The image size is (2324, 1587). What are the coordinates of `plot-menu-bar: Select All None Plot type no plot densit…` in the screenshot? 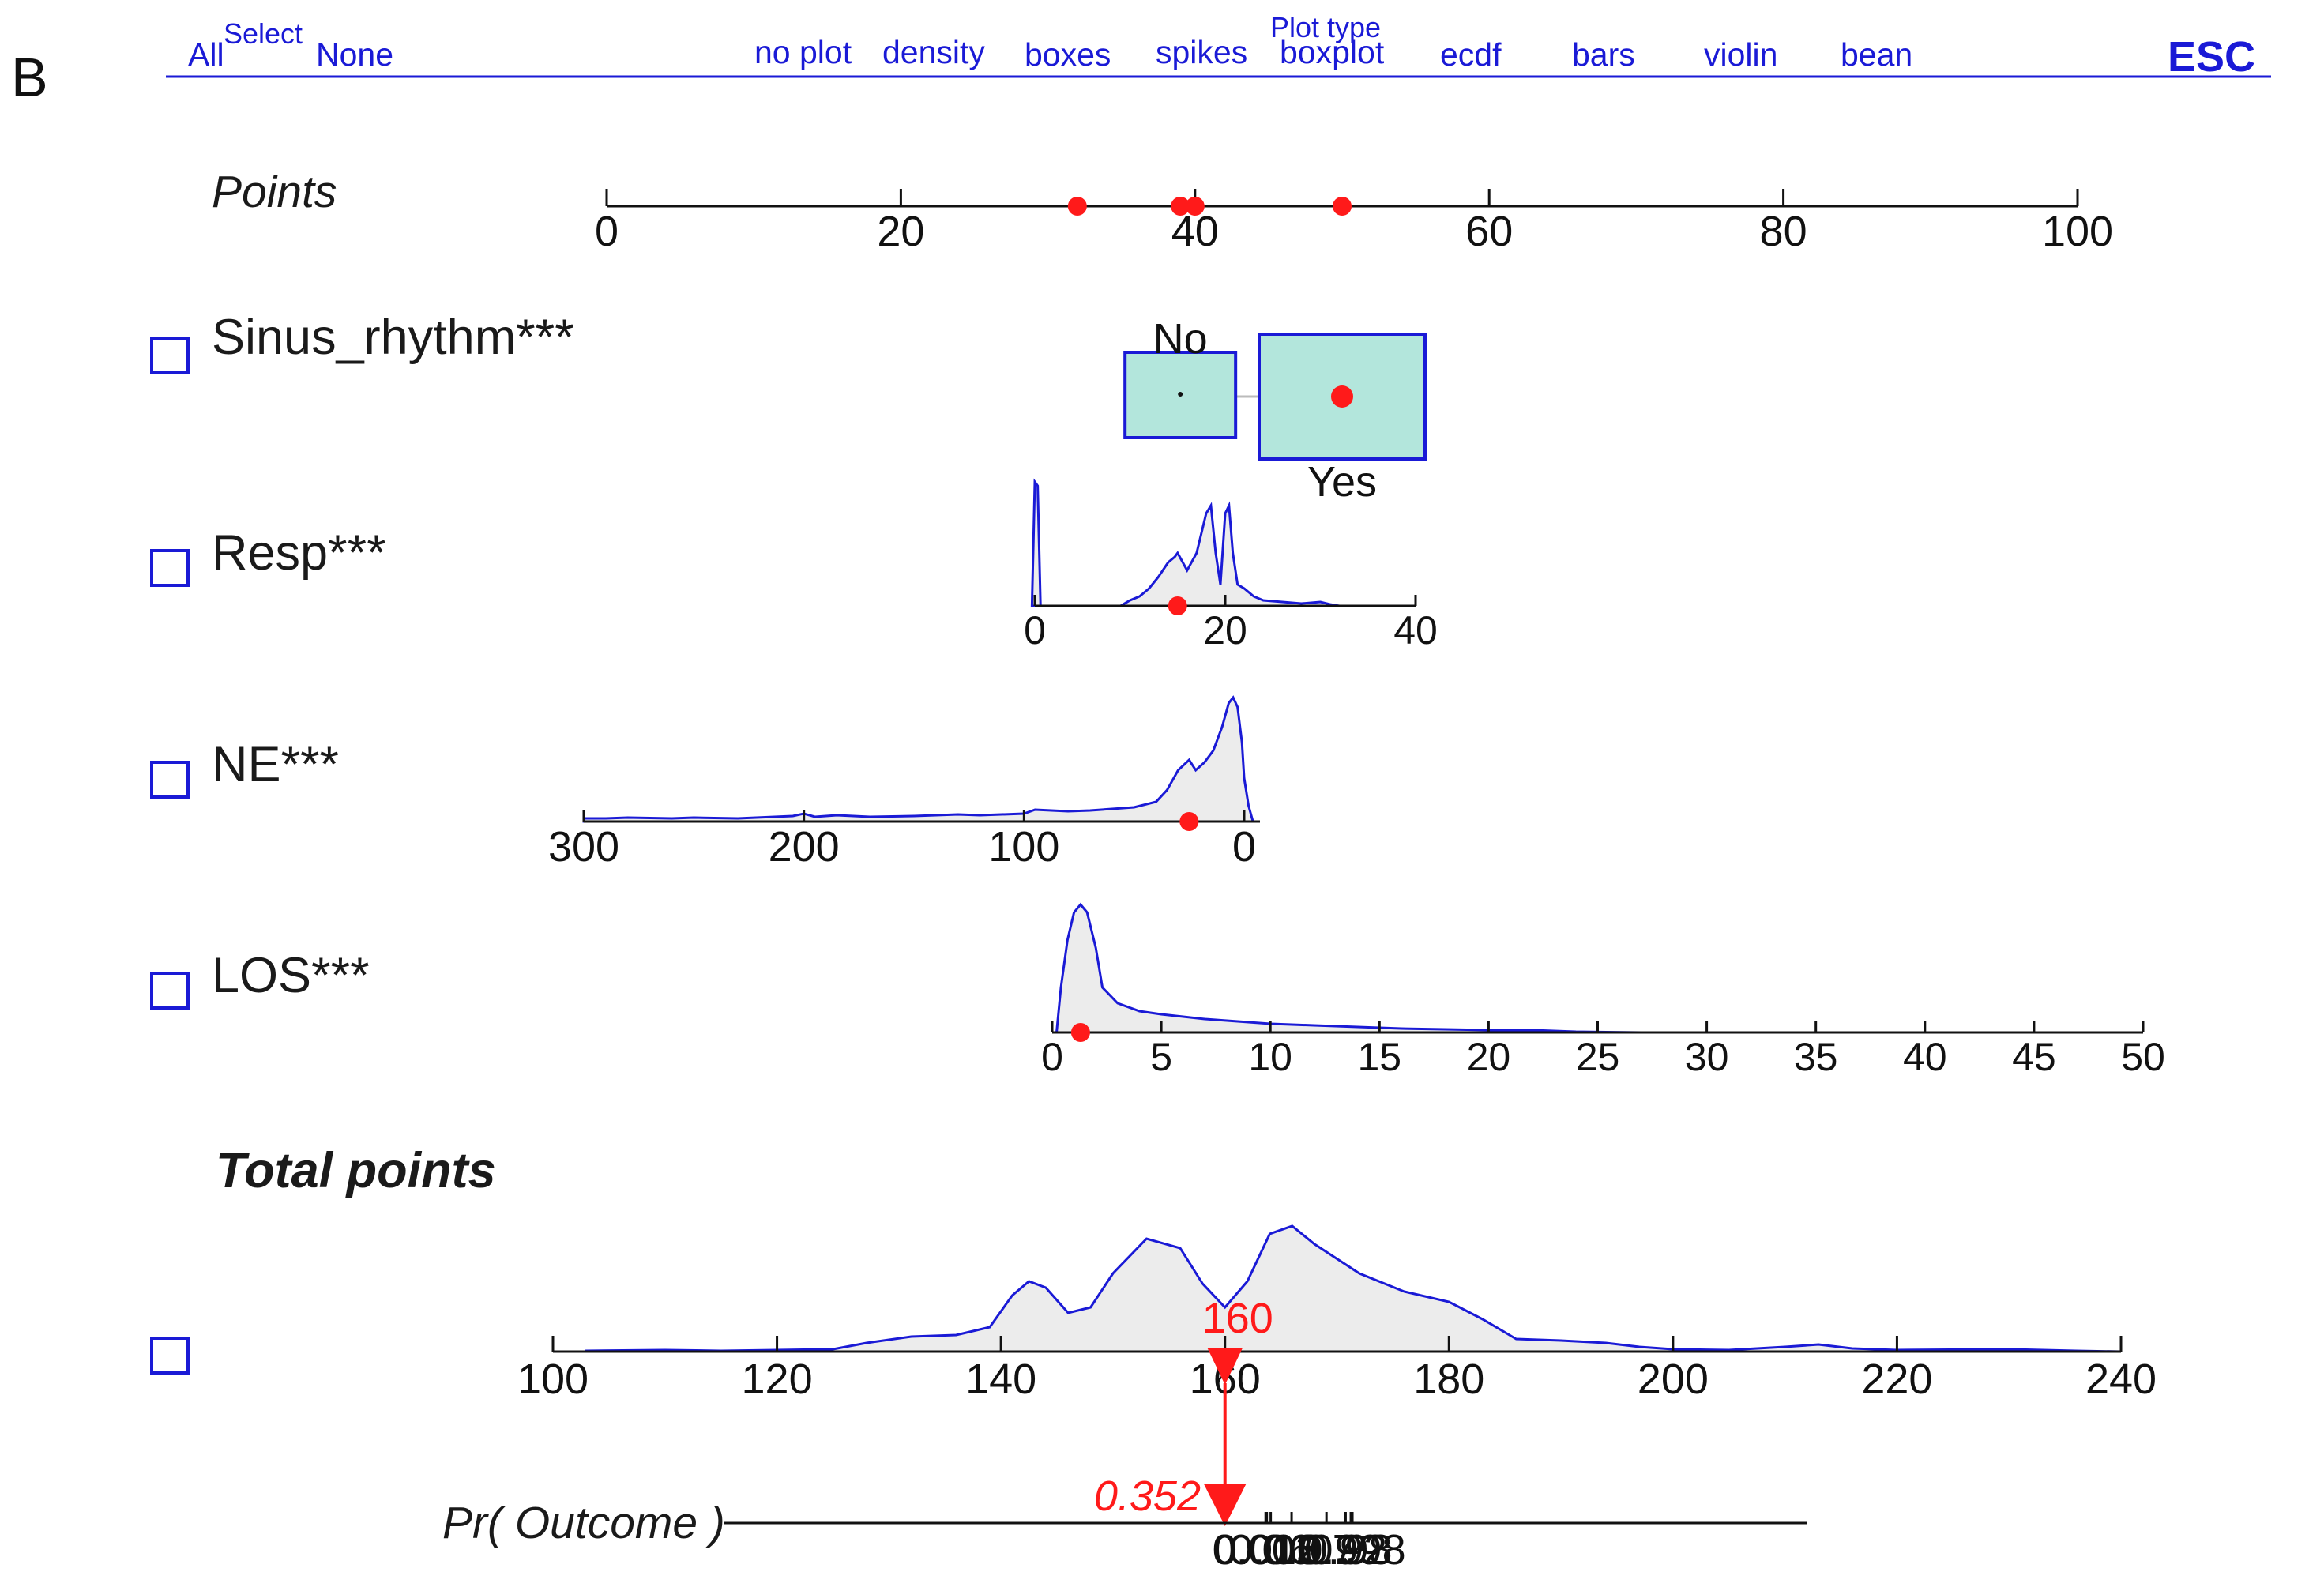 It's located at (1218, 46).